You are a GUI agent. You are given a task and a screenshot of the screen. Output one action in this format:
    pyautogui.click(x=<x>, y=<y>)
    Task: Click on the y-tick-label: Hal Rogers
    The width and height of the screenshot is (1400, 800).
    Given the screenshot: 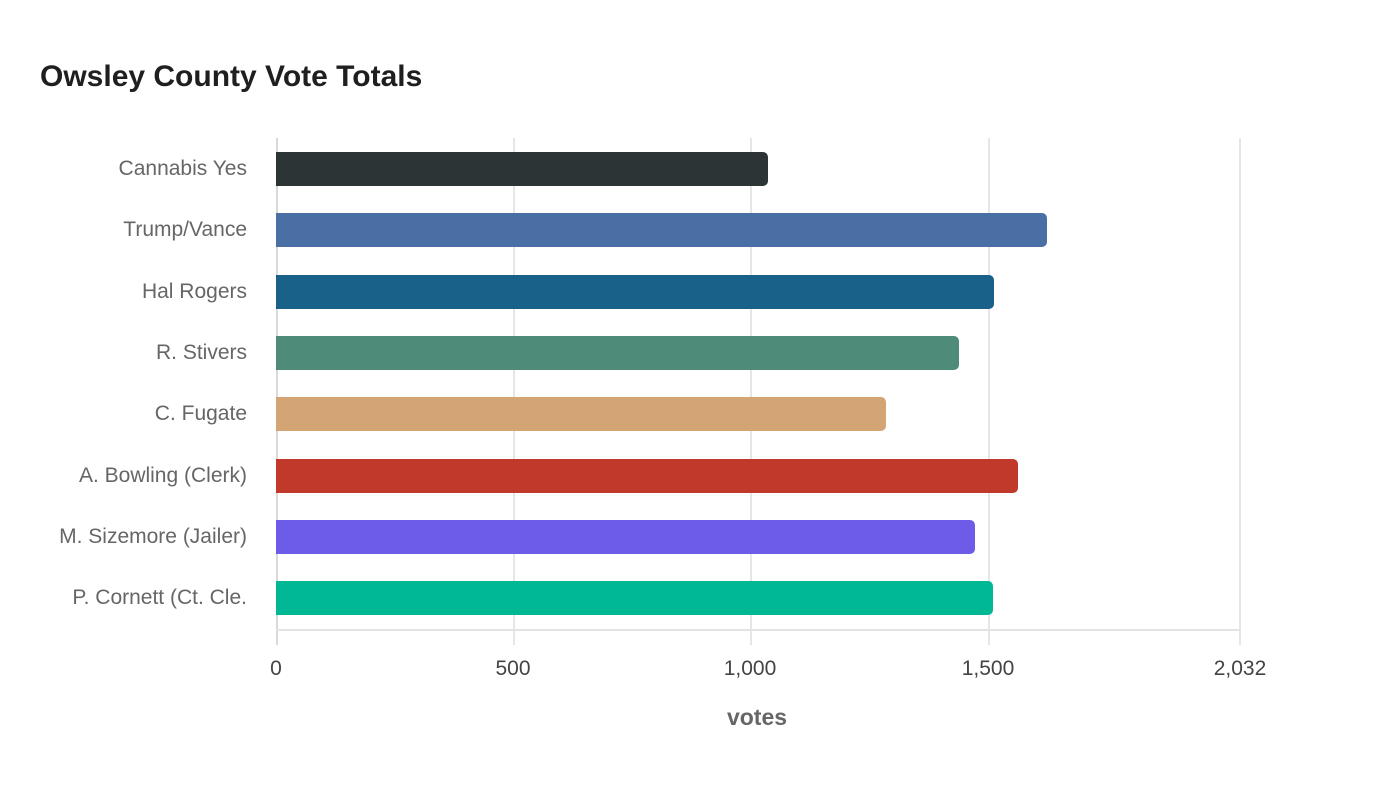 What is the action you would take?
    pyautogui.click(x=194, y=291)
    